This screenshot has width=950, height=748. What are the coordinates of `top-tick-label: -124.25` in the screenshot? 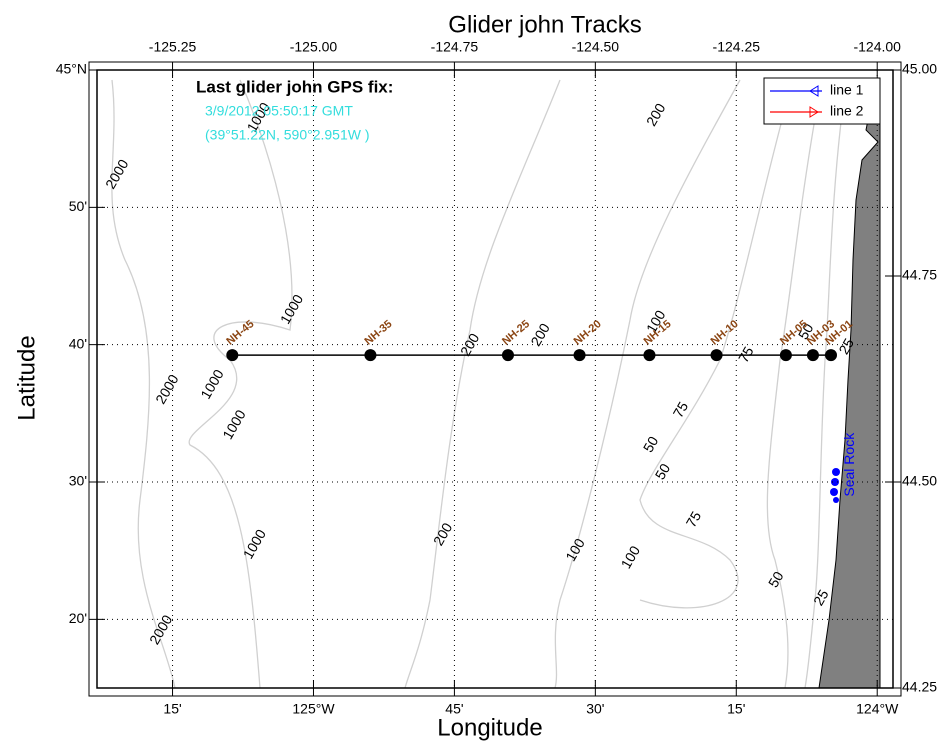 It's located at (737, 47).